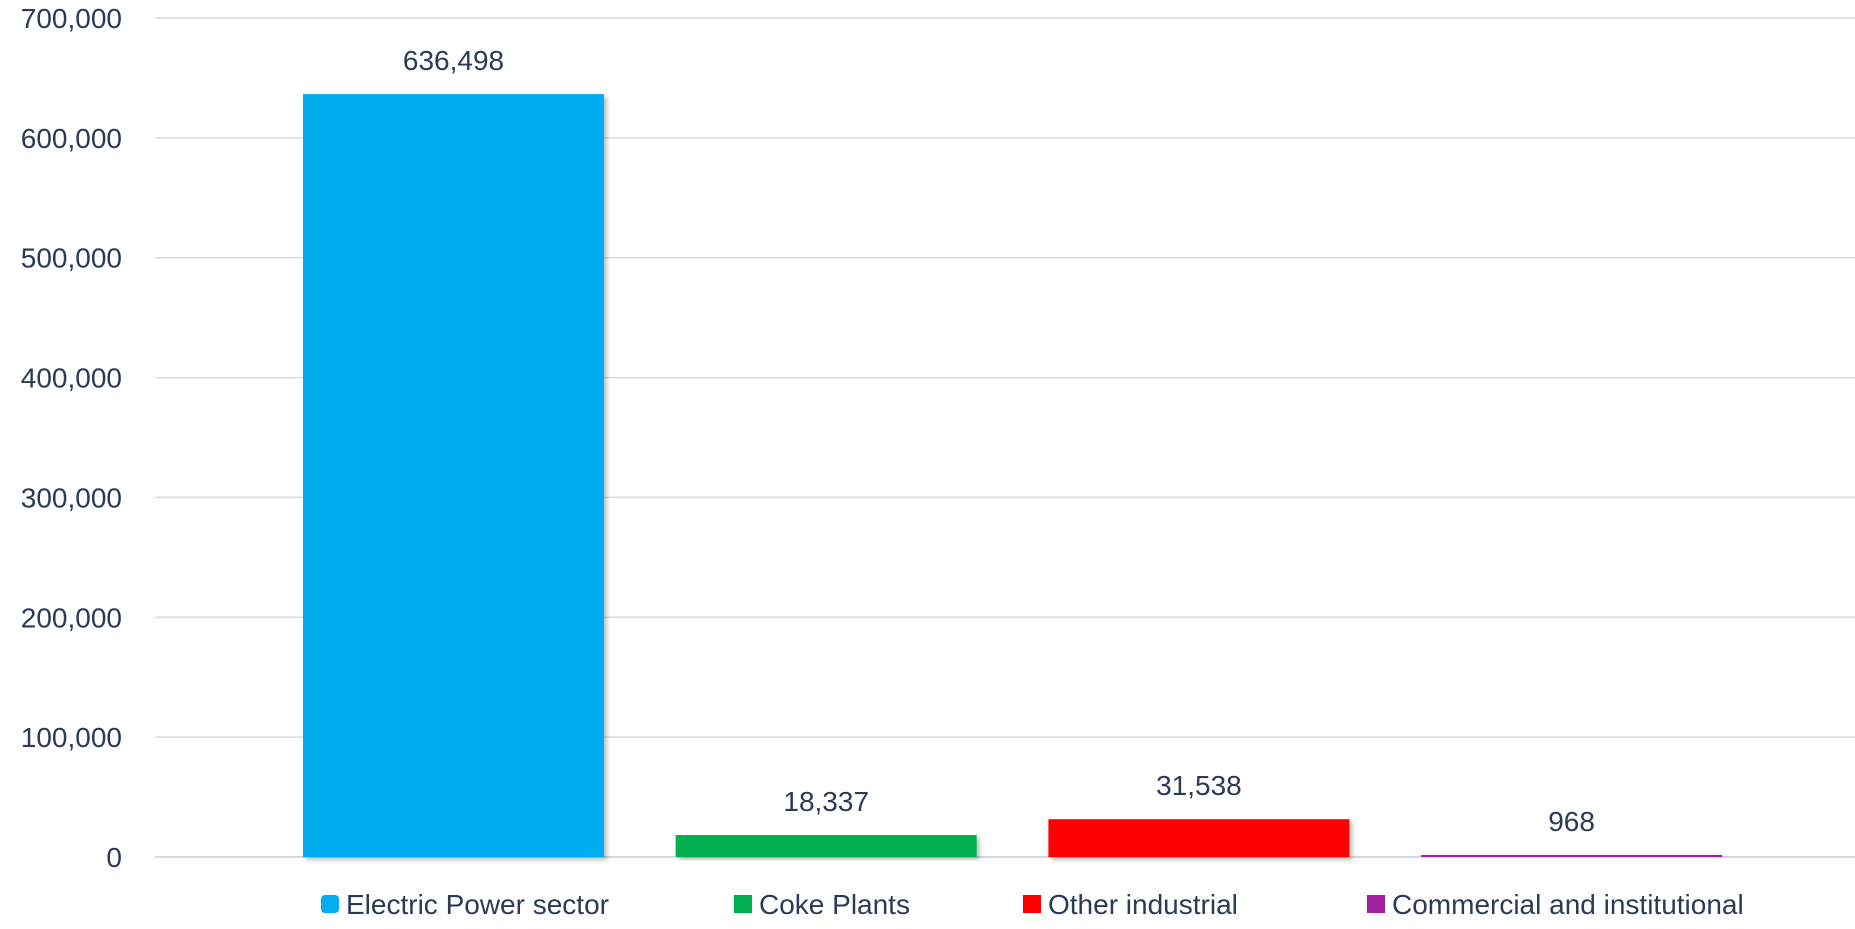  What do you see at coordinates (1199, 785) in the screenshot?
I see `data-label: 31,538` at bounding box center [1199, 785].